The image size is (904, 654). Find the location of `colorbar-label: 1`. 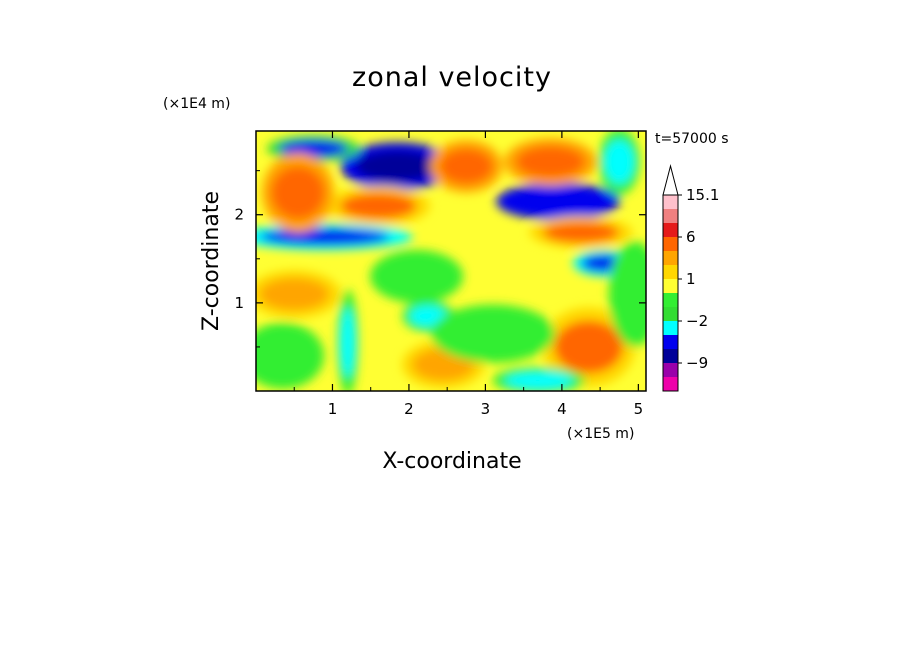

colorbar-label: 1 is located at coordinates (691, 279).